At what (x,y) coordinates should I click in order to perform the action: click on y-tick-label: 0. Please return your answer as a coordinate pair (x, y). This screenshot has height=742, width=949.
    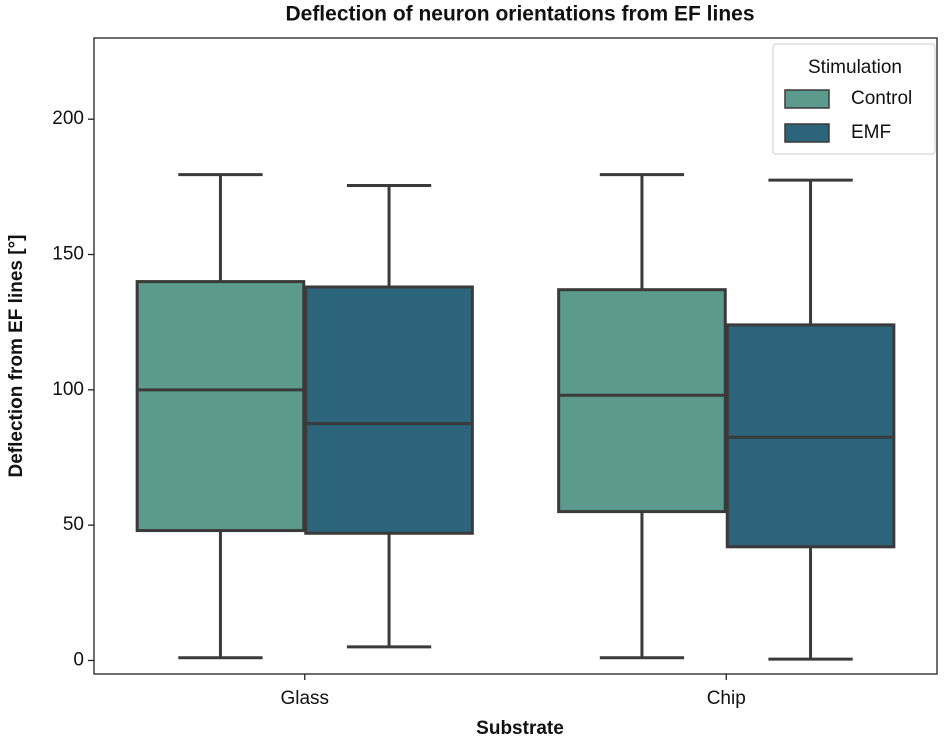
    Looking at the image, I should click on (78, 659).